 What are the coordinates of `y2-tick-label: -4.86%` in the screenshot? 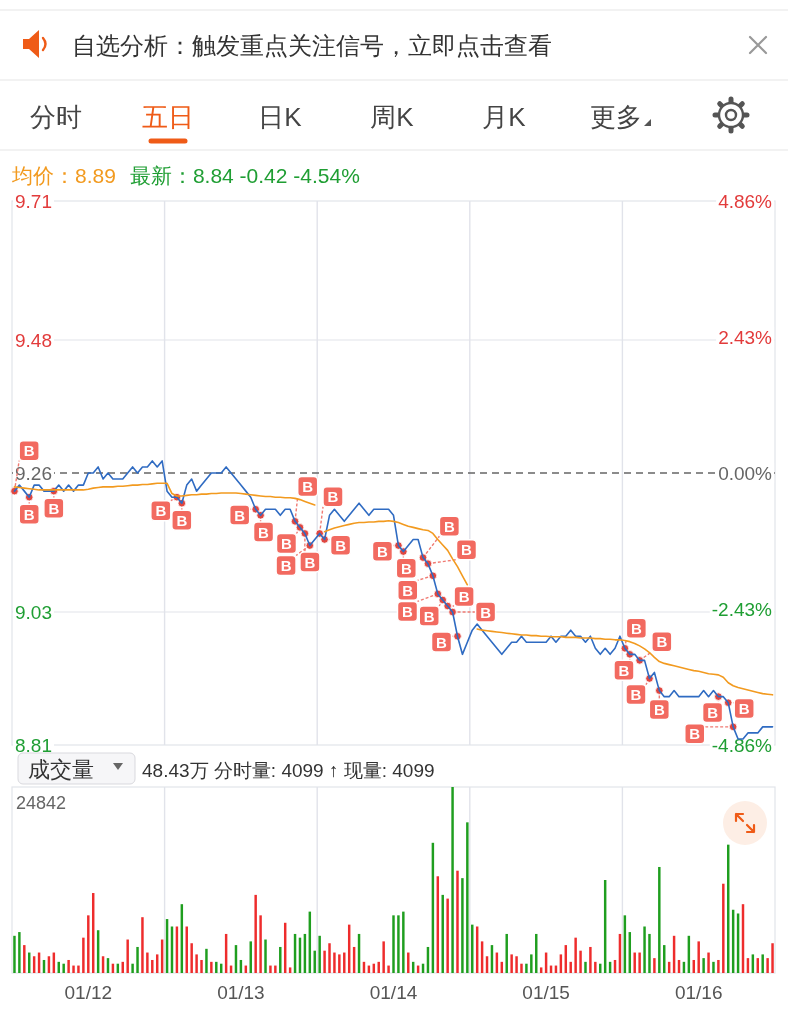 It's located at (742, 745).